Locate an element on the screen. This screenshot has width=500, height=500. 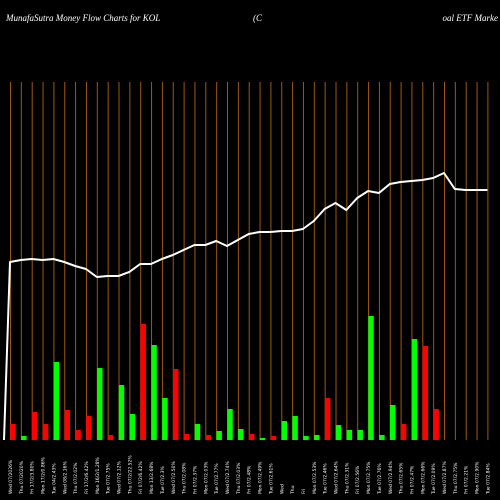
x-tick-label: Fri is located at coordinates (304, 491).